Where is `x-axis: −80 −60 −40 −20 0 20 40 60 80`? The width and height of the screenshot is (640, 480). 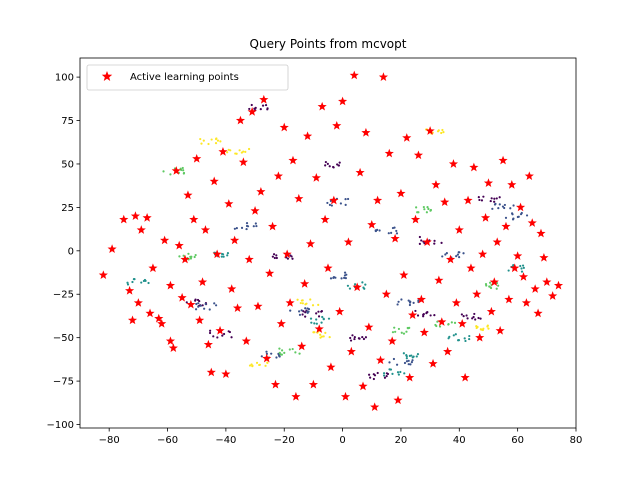 x-axis: −80 −60 −40 −20 0 20 40 60 80 is located at coordinates (340, 437).